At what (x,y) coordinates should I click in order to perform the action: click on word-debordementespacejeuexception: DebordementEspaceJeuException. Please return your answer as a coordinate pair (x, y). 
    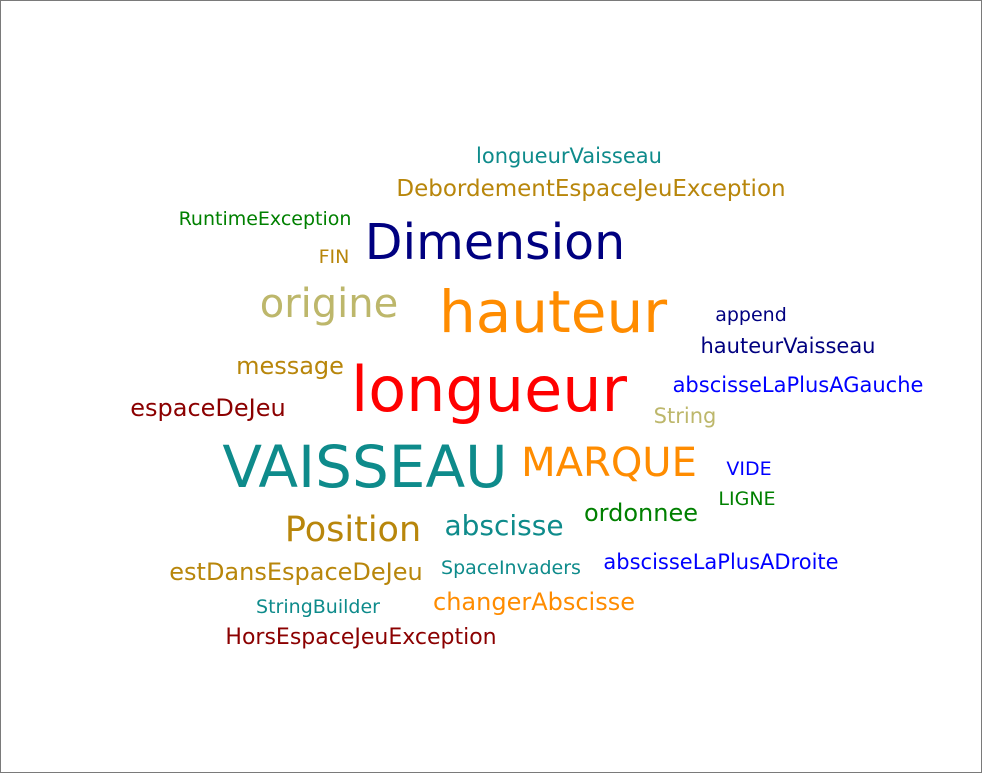
    Looking at the image, I should click on (591, 189).